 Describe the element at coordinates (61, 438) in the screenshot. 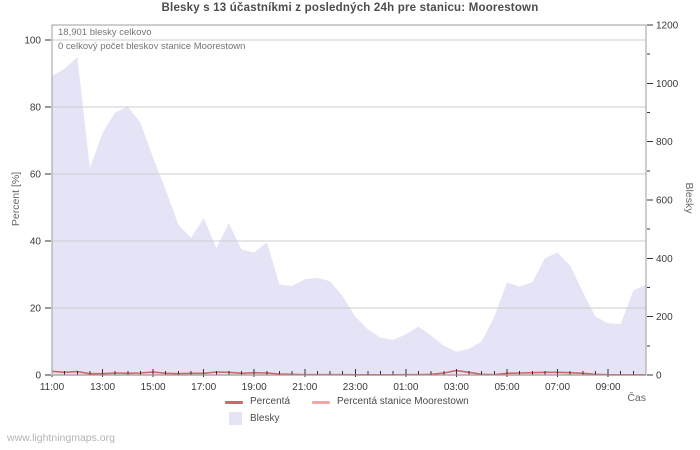

I see `watermark-text: www.lightningmaps.org` at that location.